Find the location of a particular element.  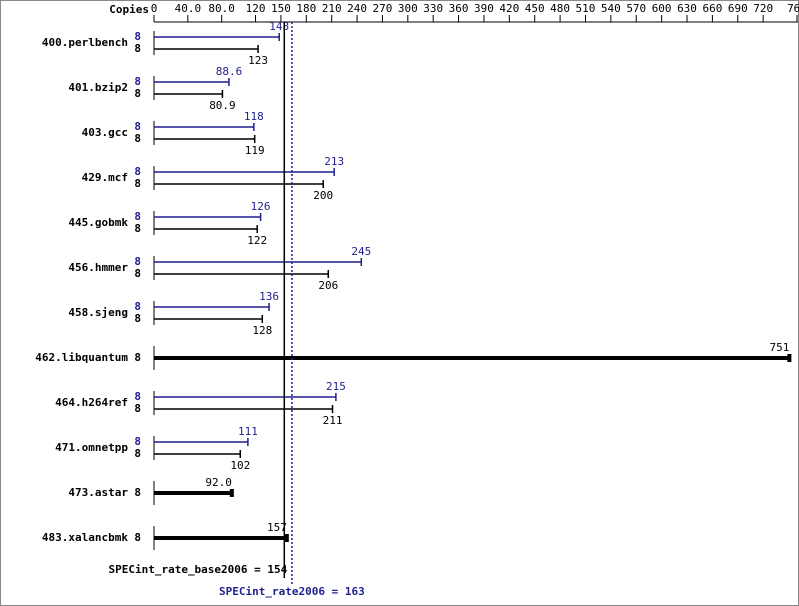

base-metric-label: SPECint_rate_base2006 = 154 is located at coordinates (197, 569).